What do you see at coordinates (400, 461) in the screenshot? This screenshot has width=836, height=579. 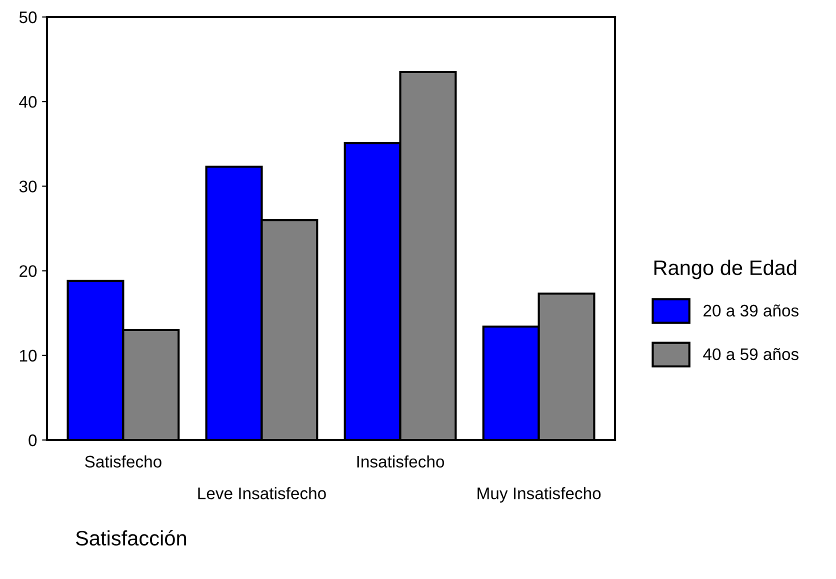 I see `x-tick-label: Insatisfecho` at bounding box center [400, 461].